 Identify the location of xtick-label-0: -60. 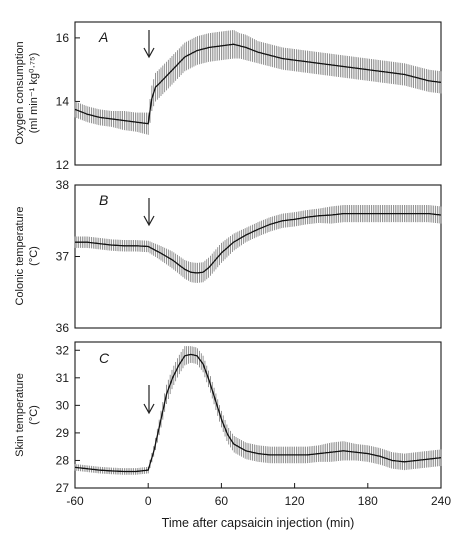
(75, 501).